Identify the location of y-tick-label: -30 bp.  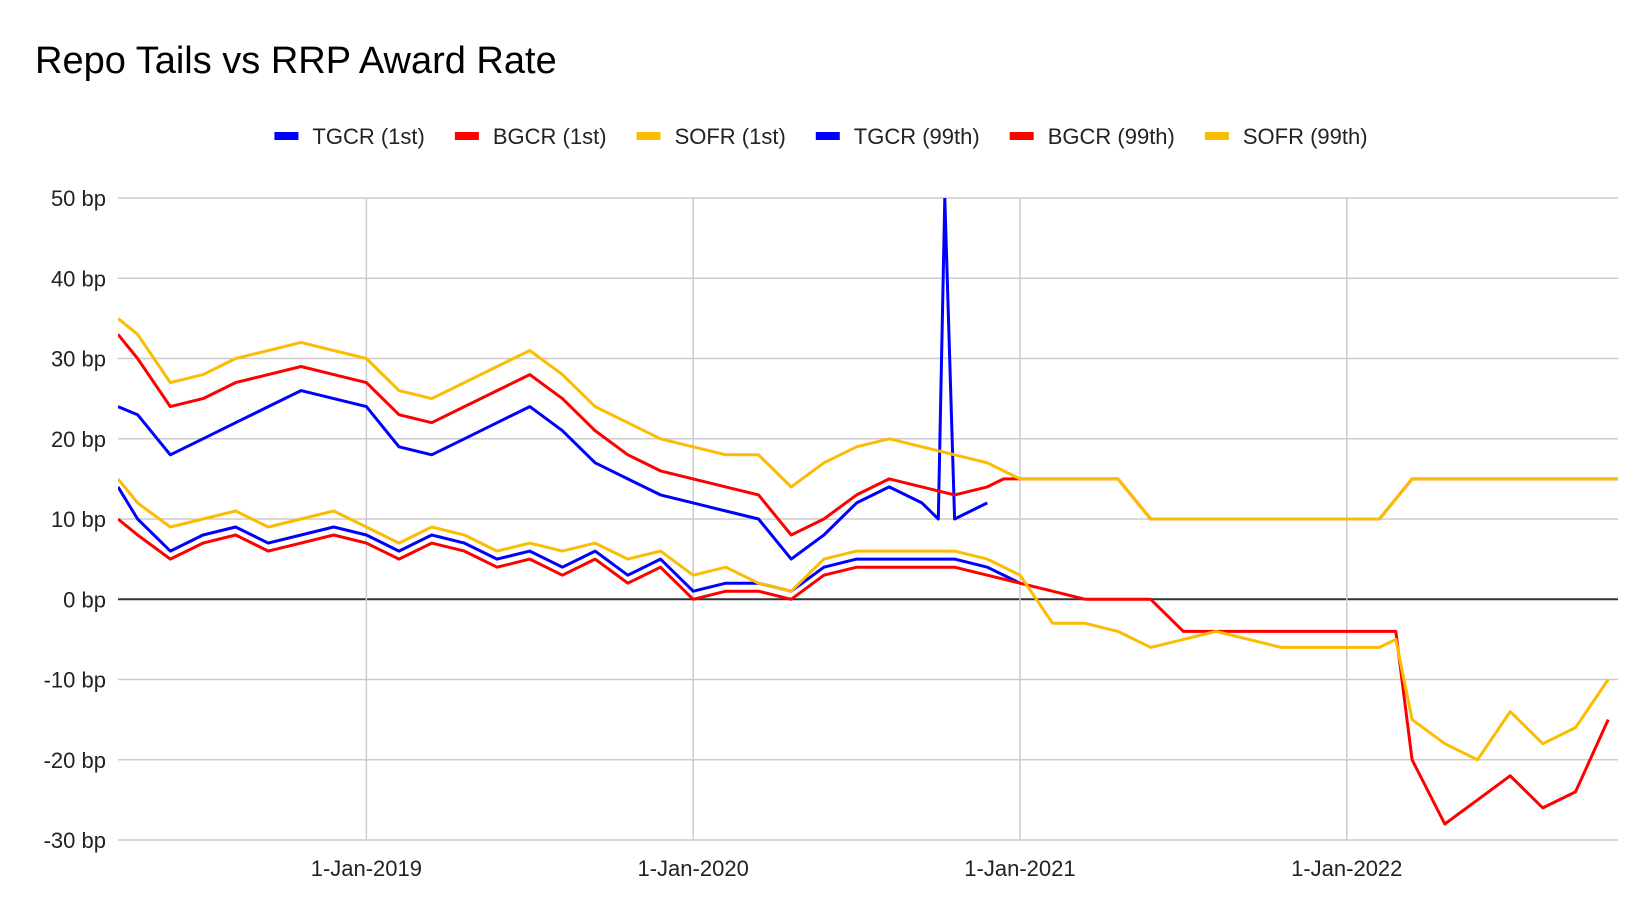
(75, 840).